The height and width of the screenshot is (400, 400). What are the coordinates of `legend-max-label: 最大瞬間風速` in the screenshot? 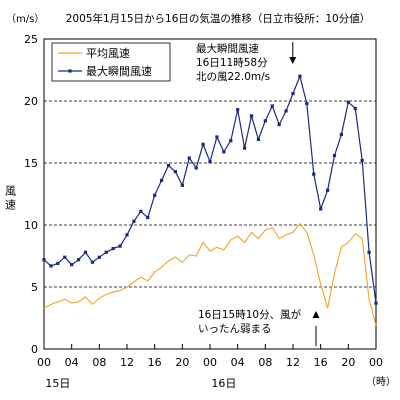 It's located at (119, 71).